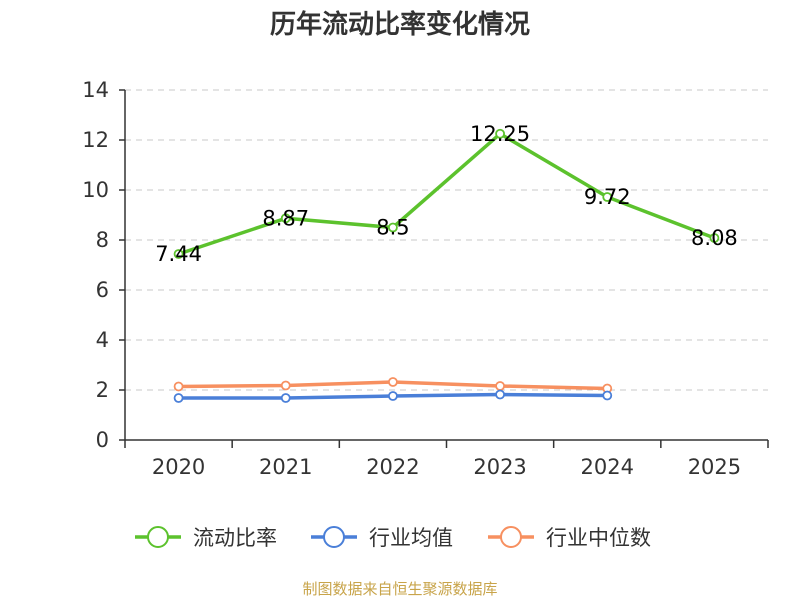 This screenshot has height=600, width=800. Describe the element at coordinates (598, 538) in the screenshot. I see `legend-label: 行业中位数` at that location.